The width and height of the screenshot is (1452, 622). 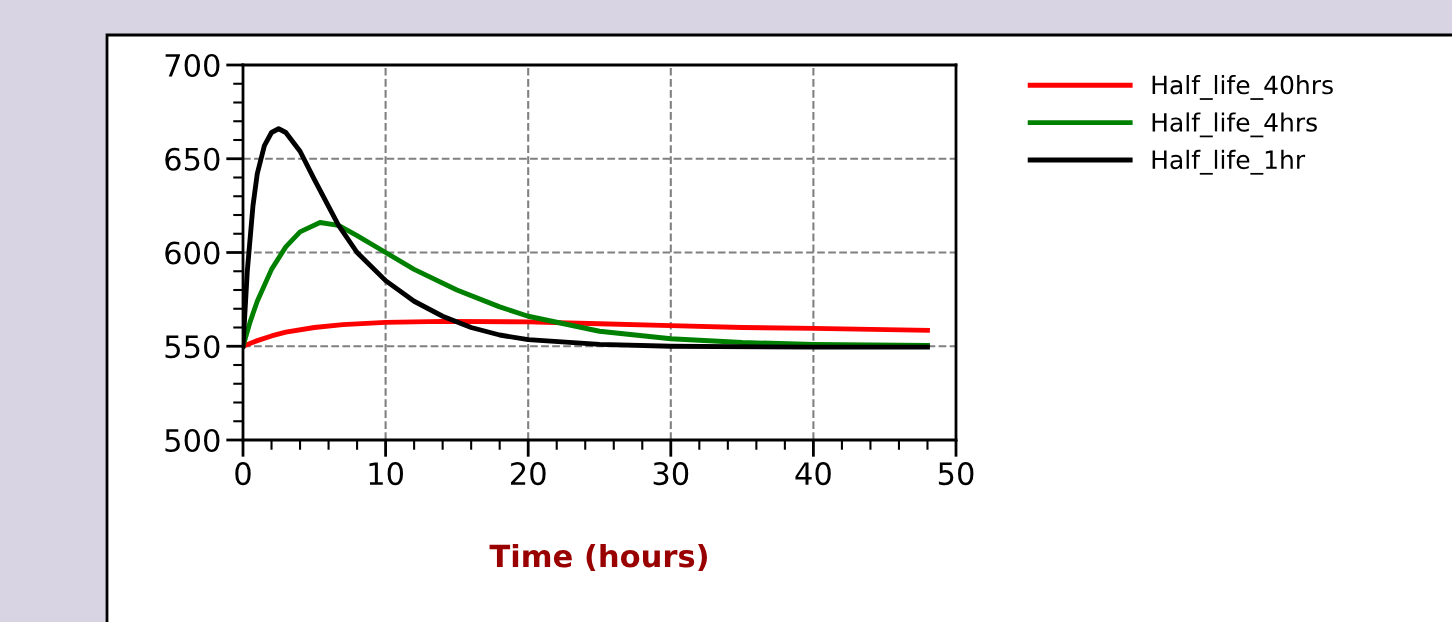 I want to click on x-tick-label: 40, so click(x=813, y=474).